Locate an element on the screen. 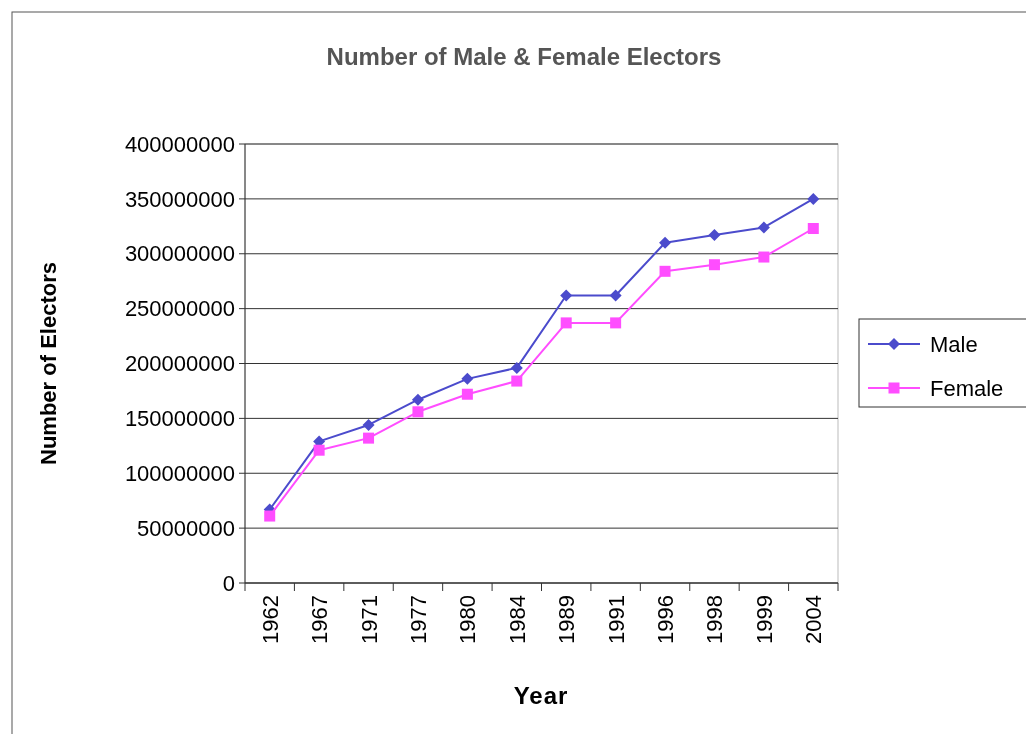 The height and width of the screenshot is (734, 1026). x-tick-label: 1996 is located at coordinates (666, 619).